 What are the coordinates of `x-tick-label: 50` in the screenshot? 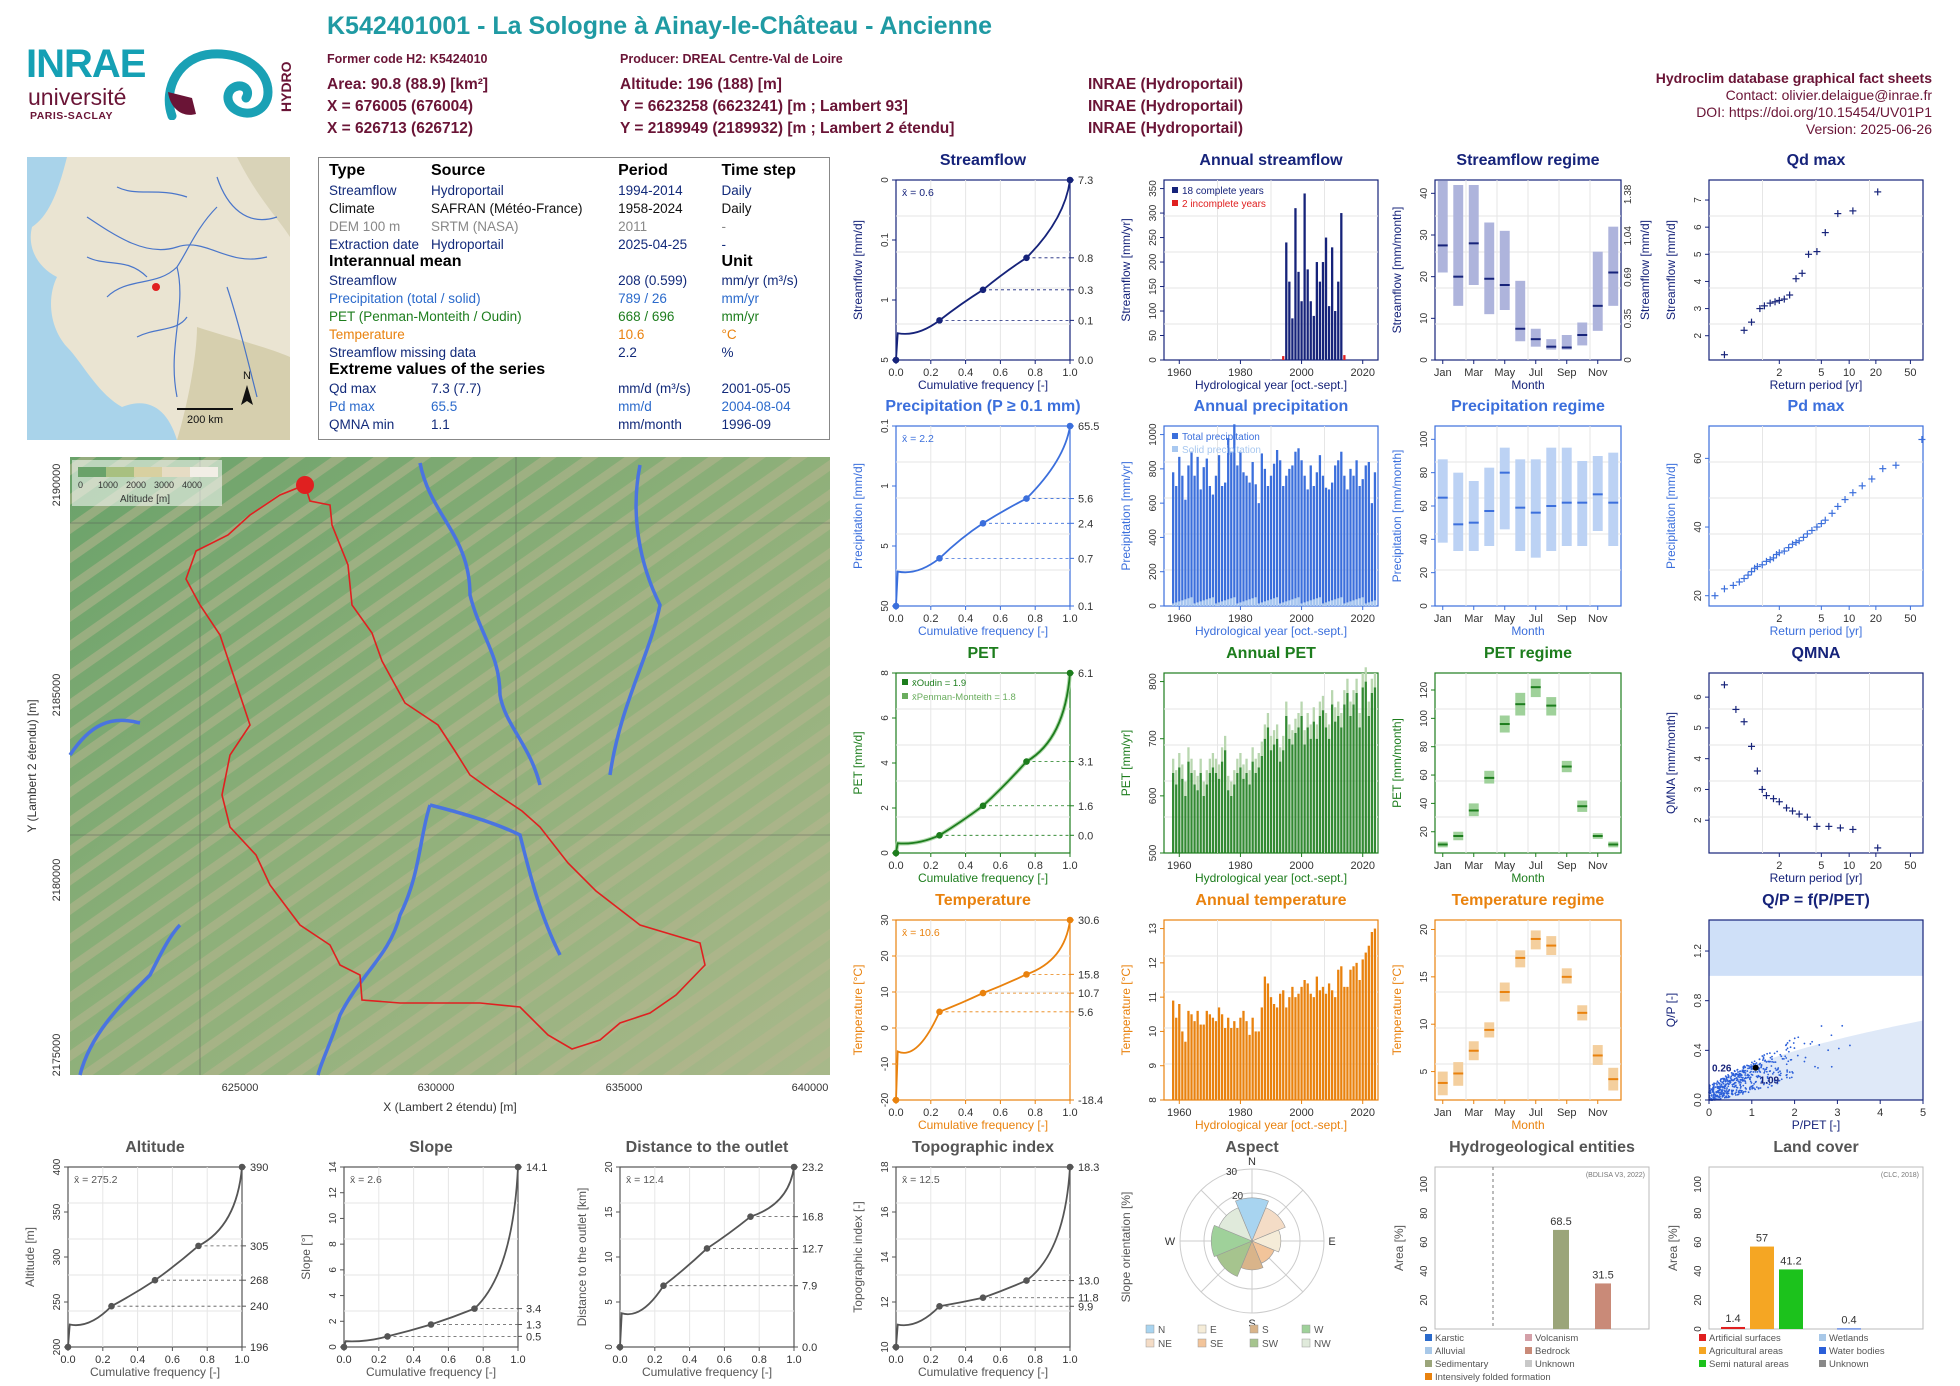 It's located at (1910, 866).